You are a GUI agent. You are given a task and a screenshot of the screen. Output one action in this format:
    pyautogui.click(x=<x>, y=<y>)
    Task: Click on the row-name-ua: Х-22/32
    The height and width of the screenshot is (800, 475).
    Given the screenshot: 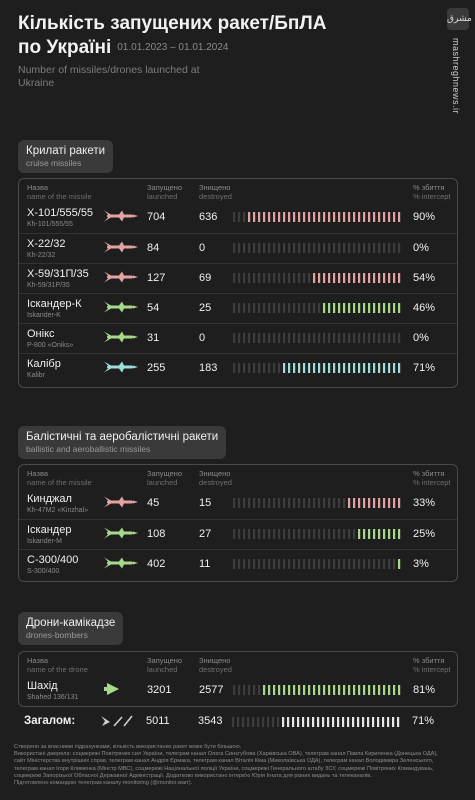 What is the action you would take?
    pyautogui.click(x=46, y=244)
    